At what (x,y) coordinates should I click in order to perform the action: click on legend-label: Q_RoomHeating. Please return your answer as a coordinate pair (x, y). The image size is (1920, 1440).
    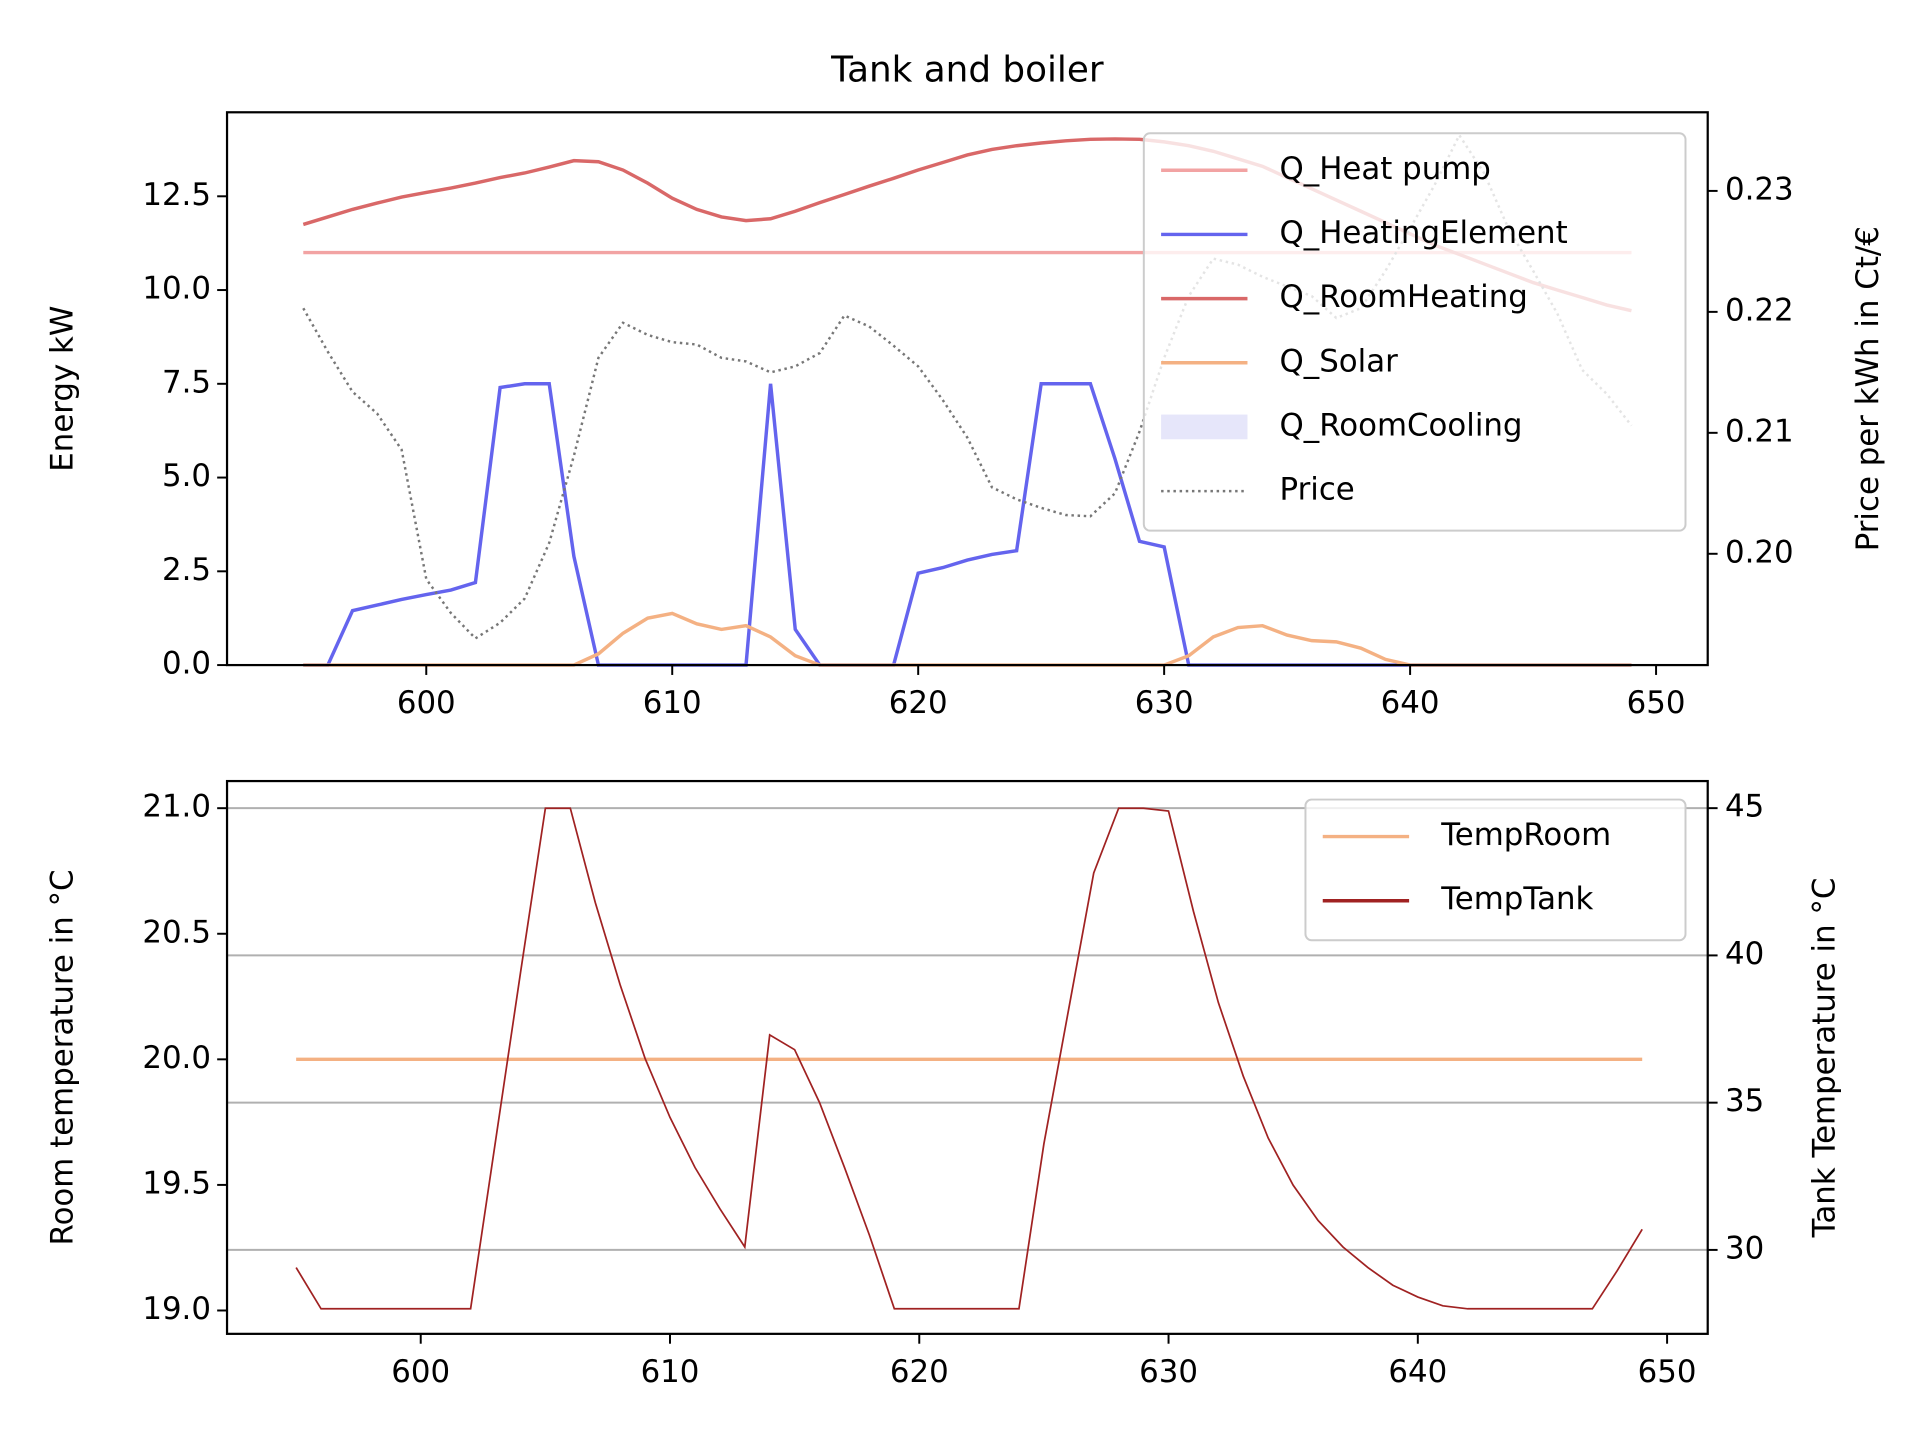
    Looking at the image, I should click on (1404, 297).